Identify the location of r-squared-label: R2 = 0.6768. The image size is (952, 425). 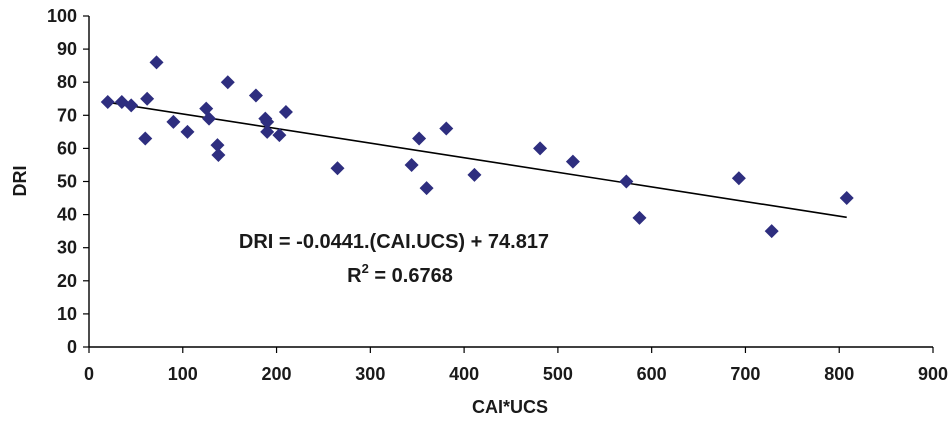
(400, 274).